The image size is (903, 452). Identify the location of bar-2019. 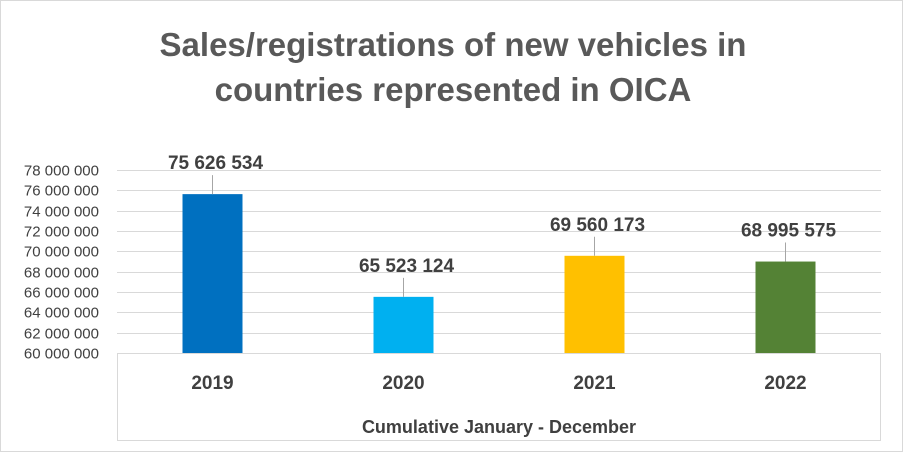
(212, 273).